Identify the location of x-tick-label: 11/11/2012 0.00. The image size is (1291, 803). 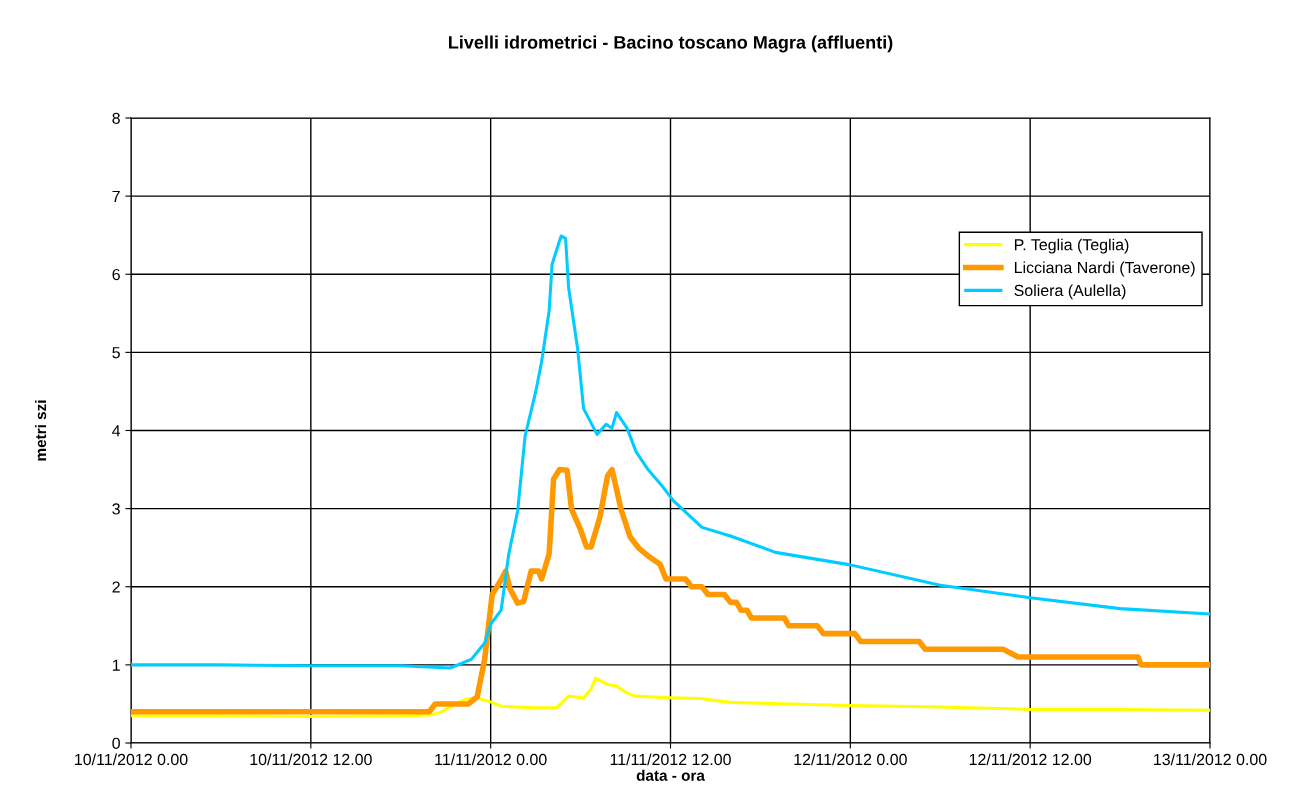
(491, 759).